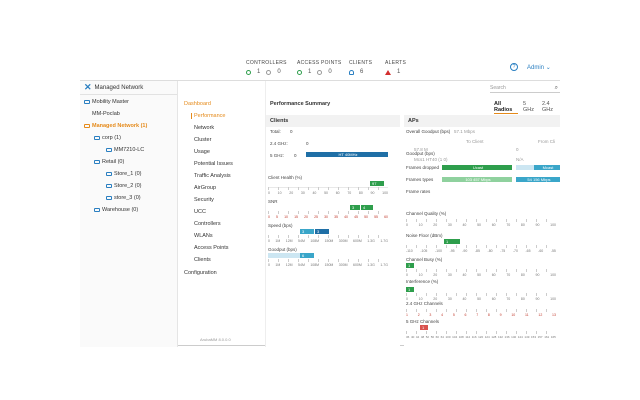 The width and height of the screenshot is (640, 400). Describe the element at coordinates (202, 260) in the screenshot. I see `nav-clients: Clients` at that location.